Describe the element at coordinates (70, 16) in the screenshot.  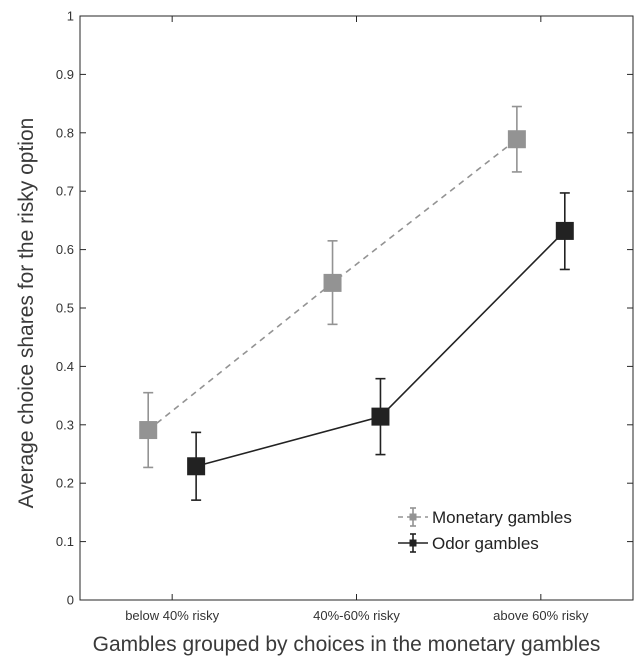
I see `y-tick-label: 1` at that location.